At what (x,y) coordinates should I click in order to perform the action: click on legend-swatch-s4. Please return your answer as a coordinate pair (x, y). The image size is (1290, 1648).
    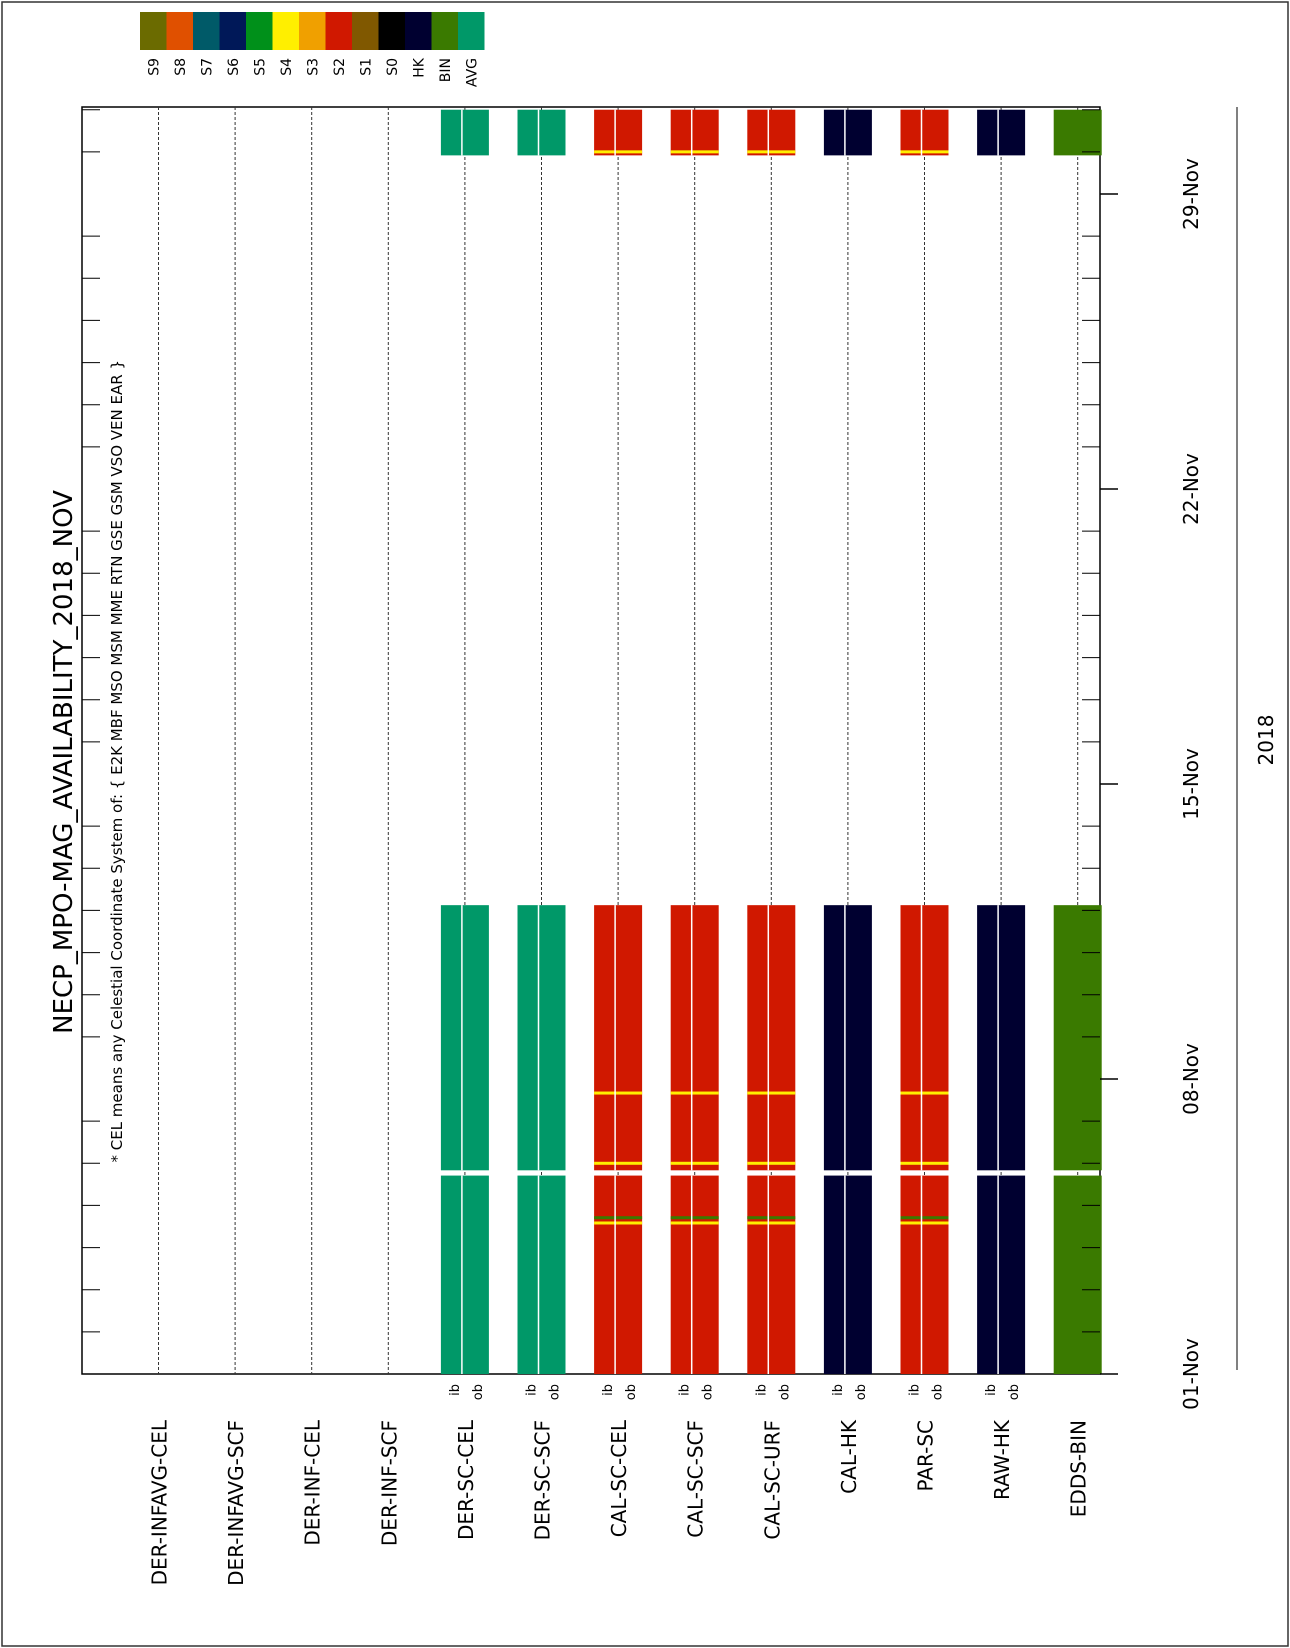
    Looking at the image, I should click on (285, 31).